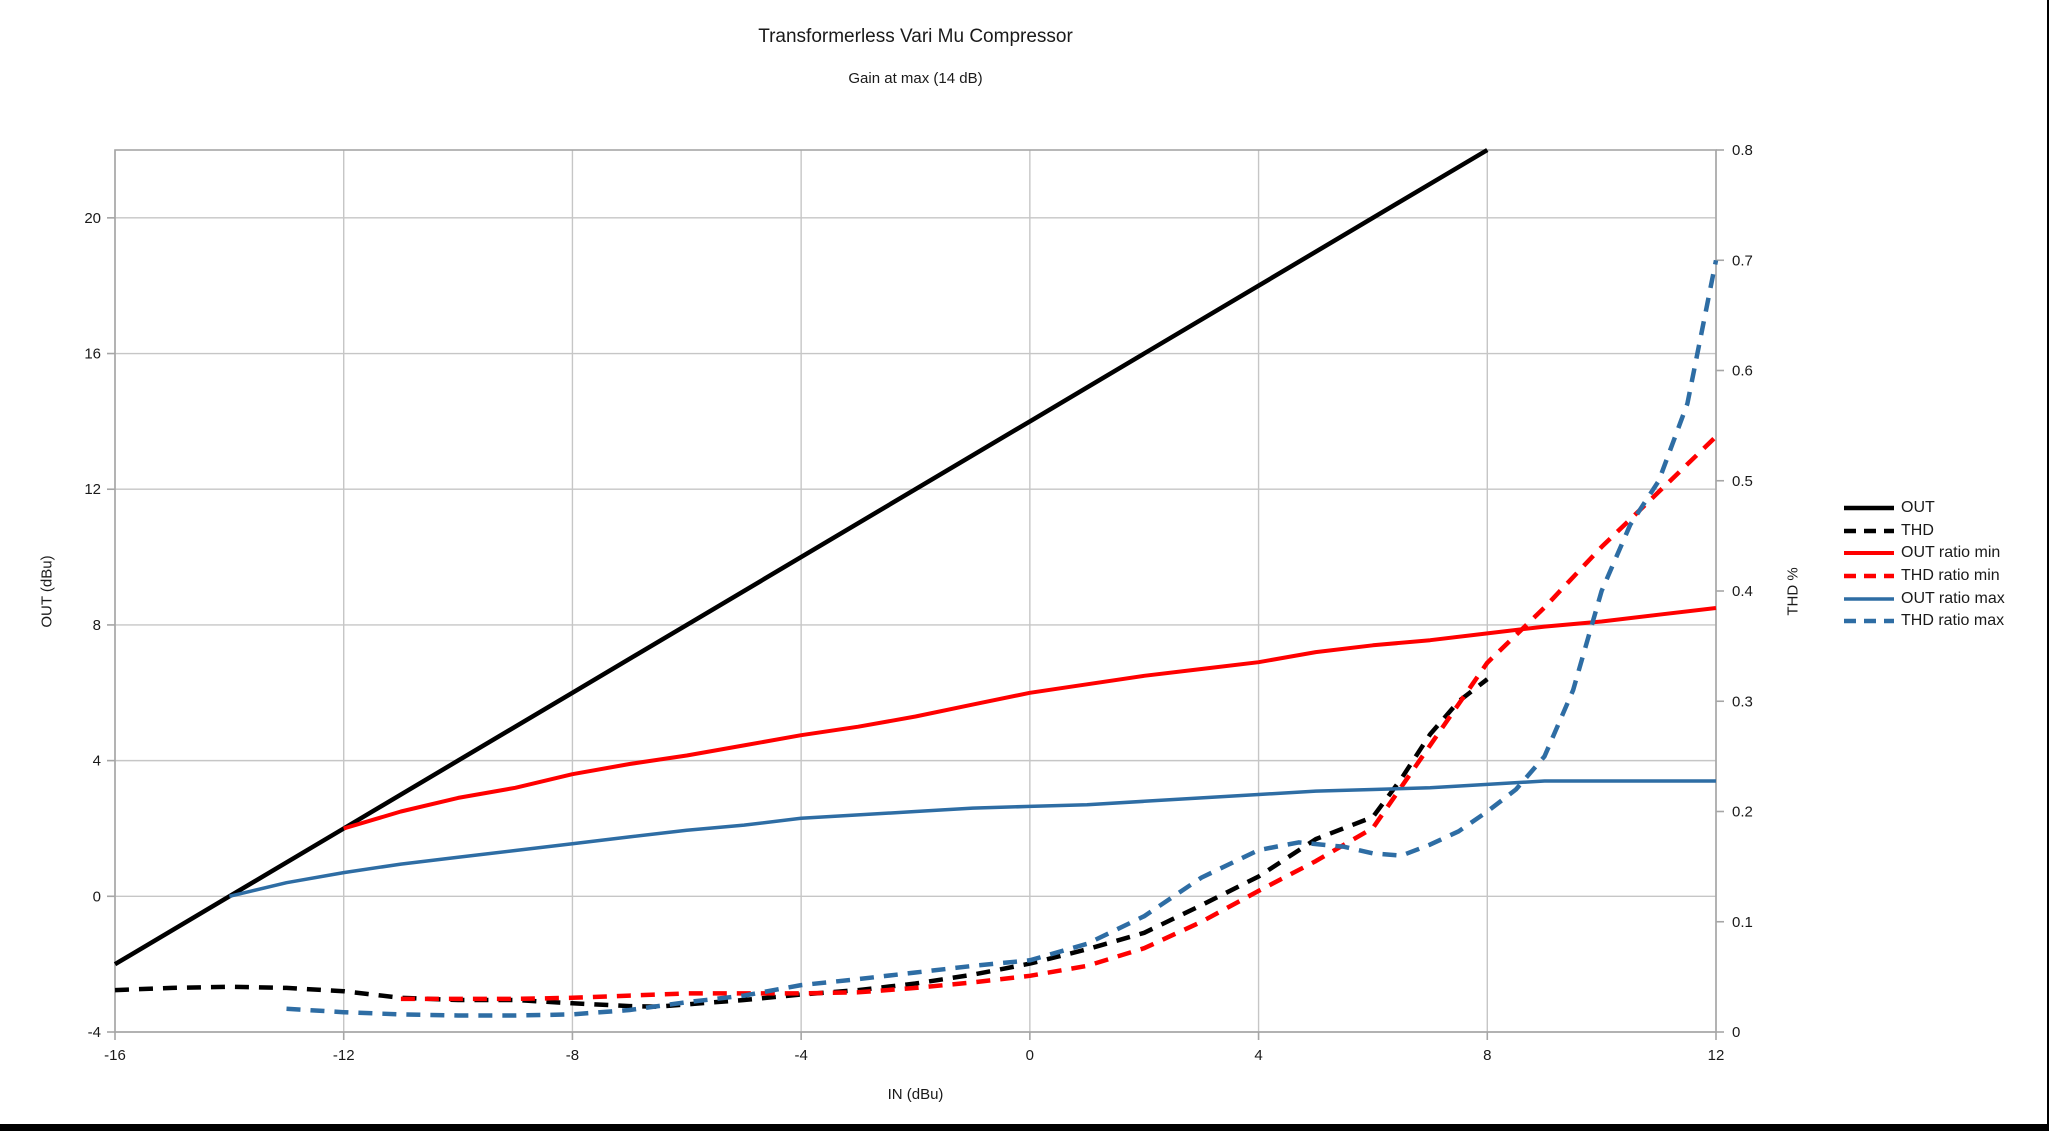 The height and width of the screenshot is (1131, 2049). I want to click on legend-item-out: OUT, so click(1924, 508).